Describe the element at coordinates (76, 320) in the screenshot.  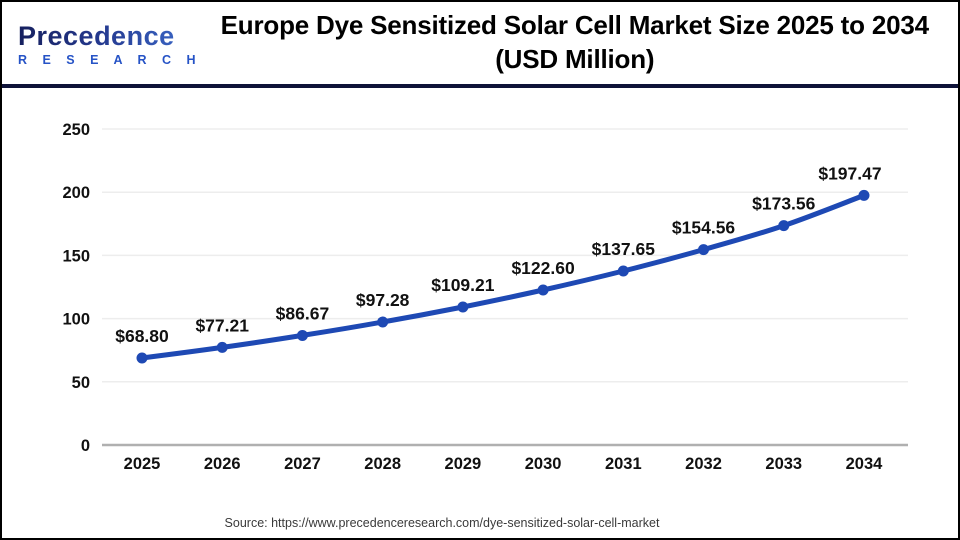
I see `y-tick-label: 100` at that location.